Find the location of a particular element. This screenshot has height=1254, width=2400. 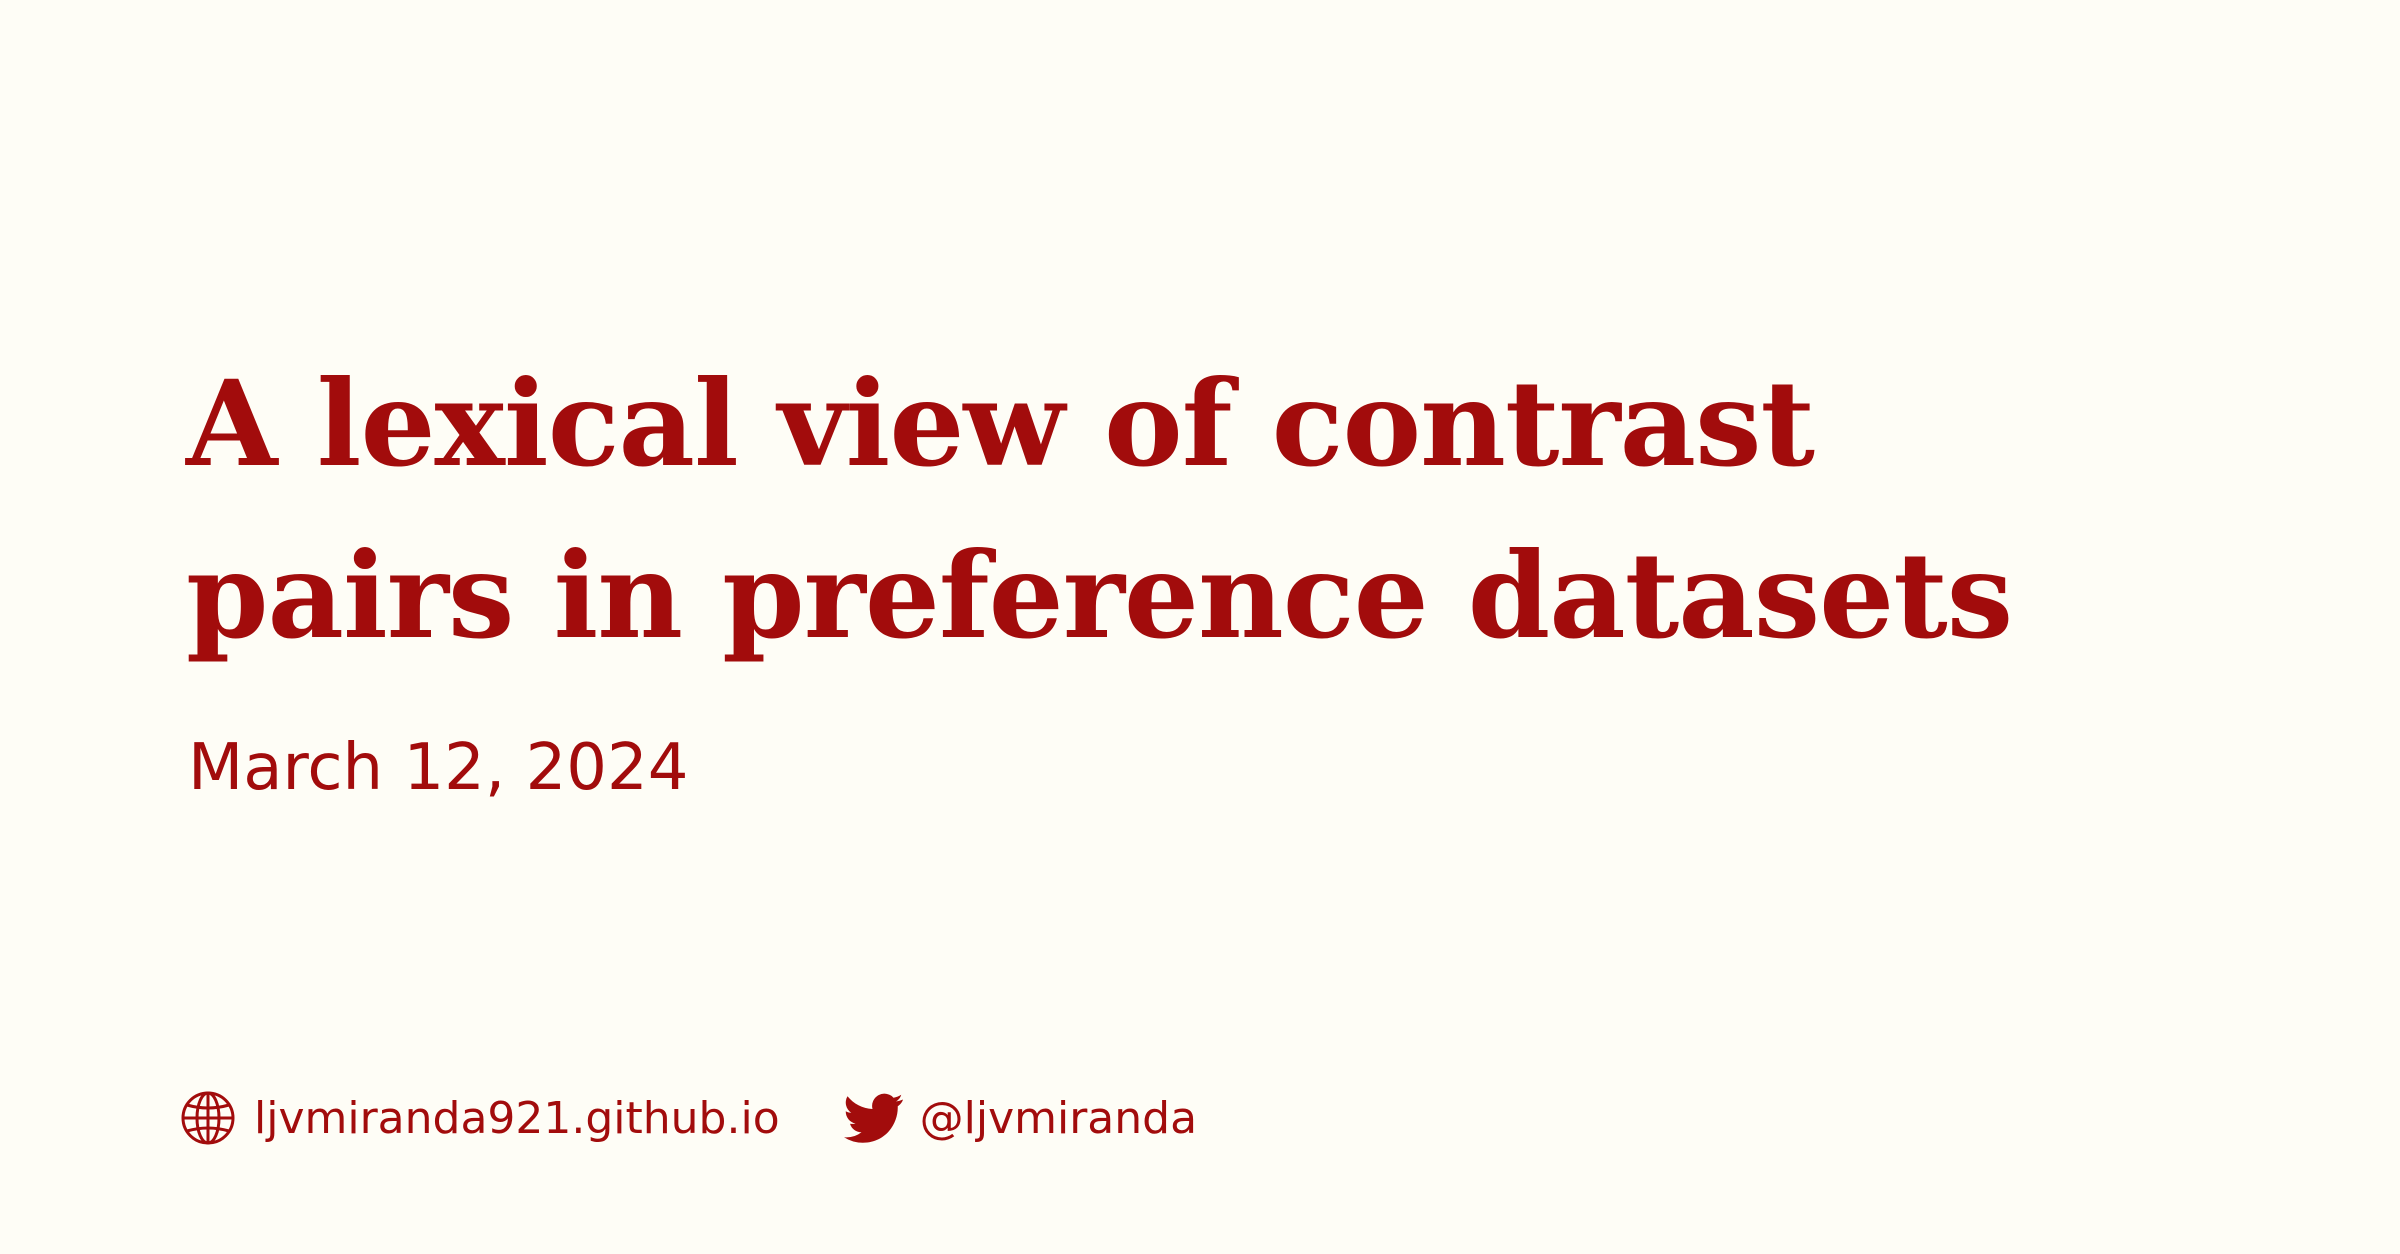

website-text: ljvmiranda921.github.io is located at coordinates (517, 1118).